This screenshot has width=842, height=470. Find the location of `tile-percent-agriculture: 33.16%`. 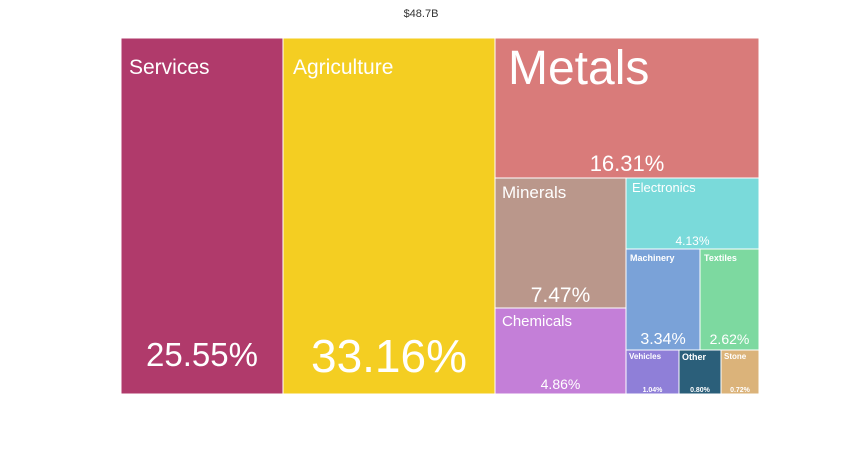

tile-percent-agriculture: 33.16% is located at coordinates (389, 356).